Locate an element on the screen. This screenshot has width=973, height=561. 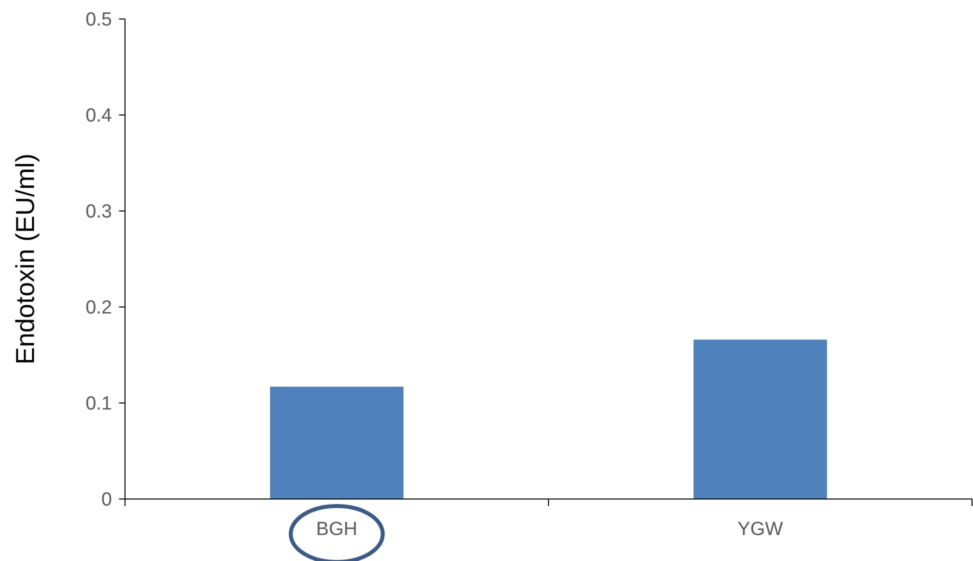
x-tick-label: BGH is located at coordinates (337, 529).